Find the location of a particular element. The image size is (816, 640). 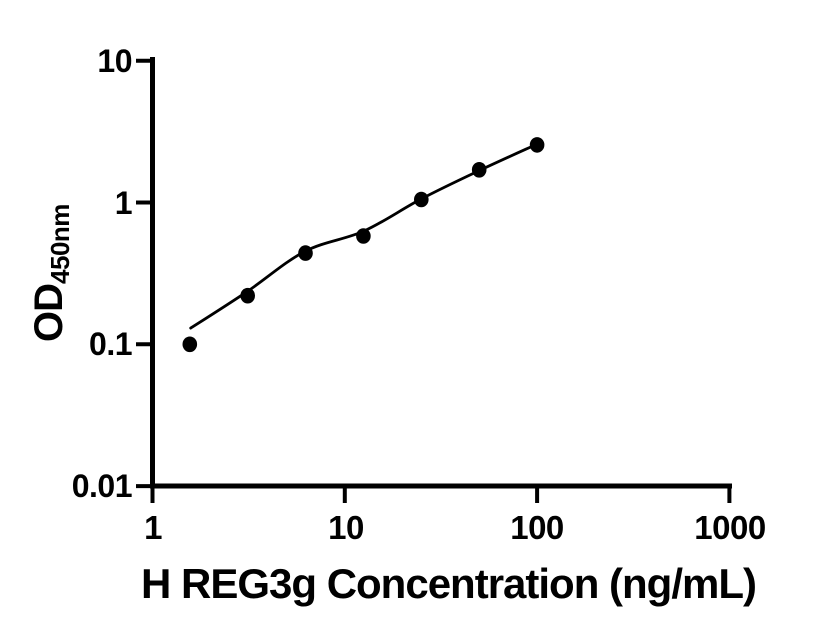

y-tick-label-1: 1 is located at coordinates (123, 203).